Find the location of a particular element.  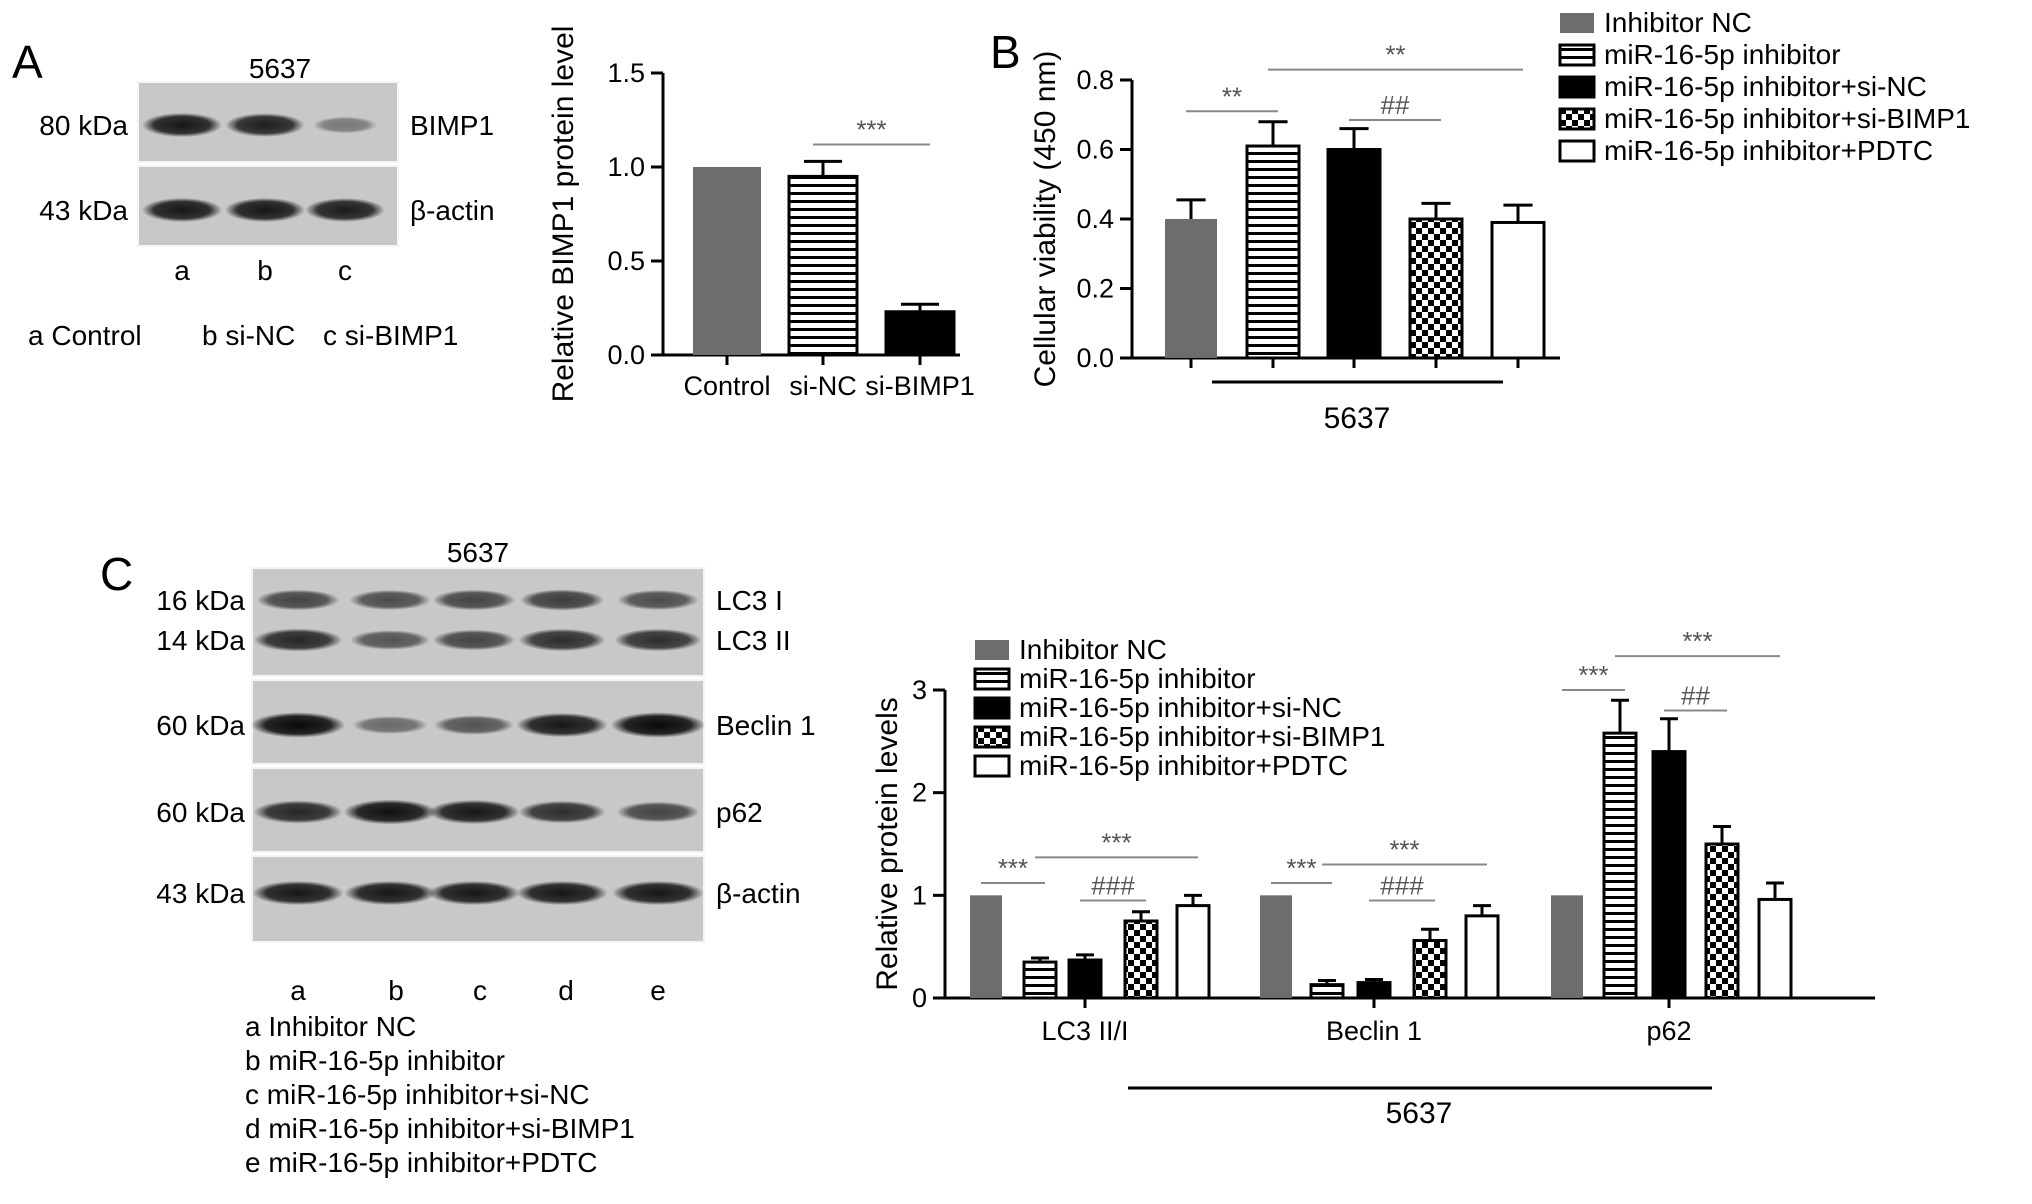

chart-c-legend-label: miR-16-5p inhibitor is located at coordinates (1137, 678).